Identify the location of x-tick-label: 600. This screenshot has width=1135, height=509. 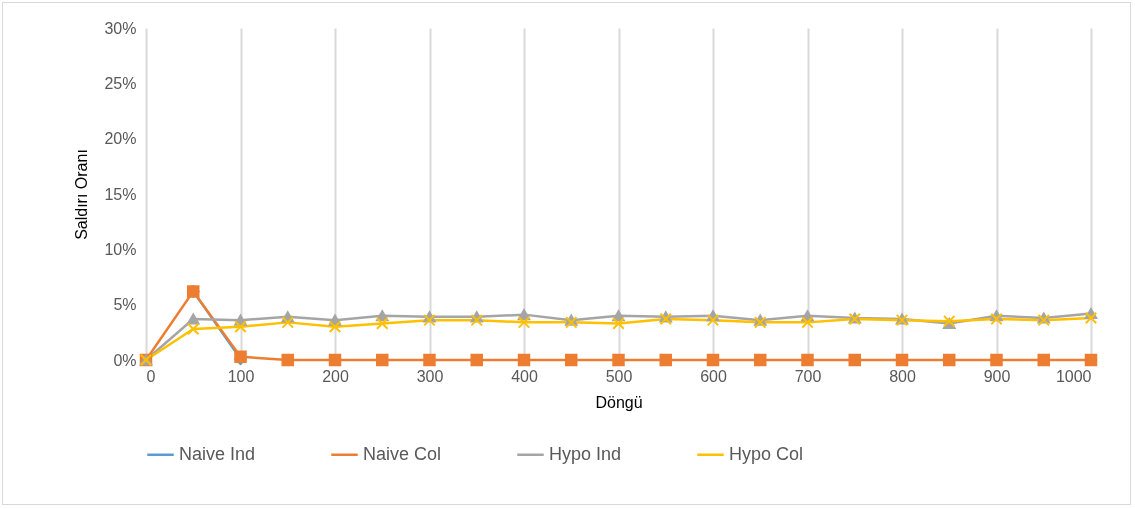
(713, 376).